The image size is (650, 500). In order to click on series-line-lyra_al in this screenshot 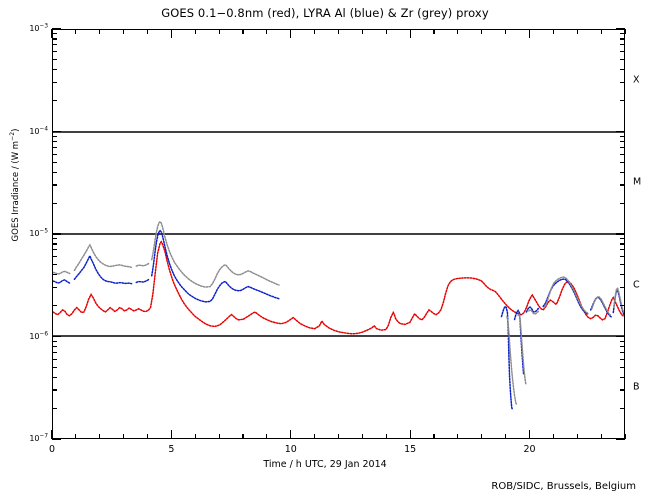, I will do `click(103, 269)`.